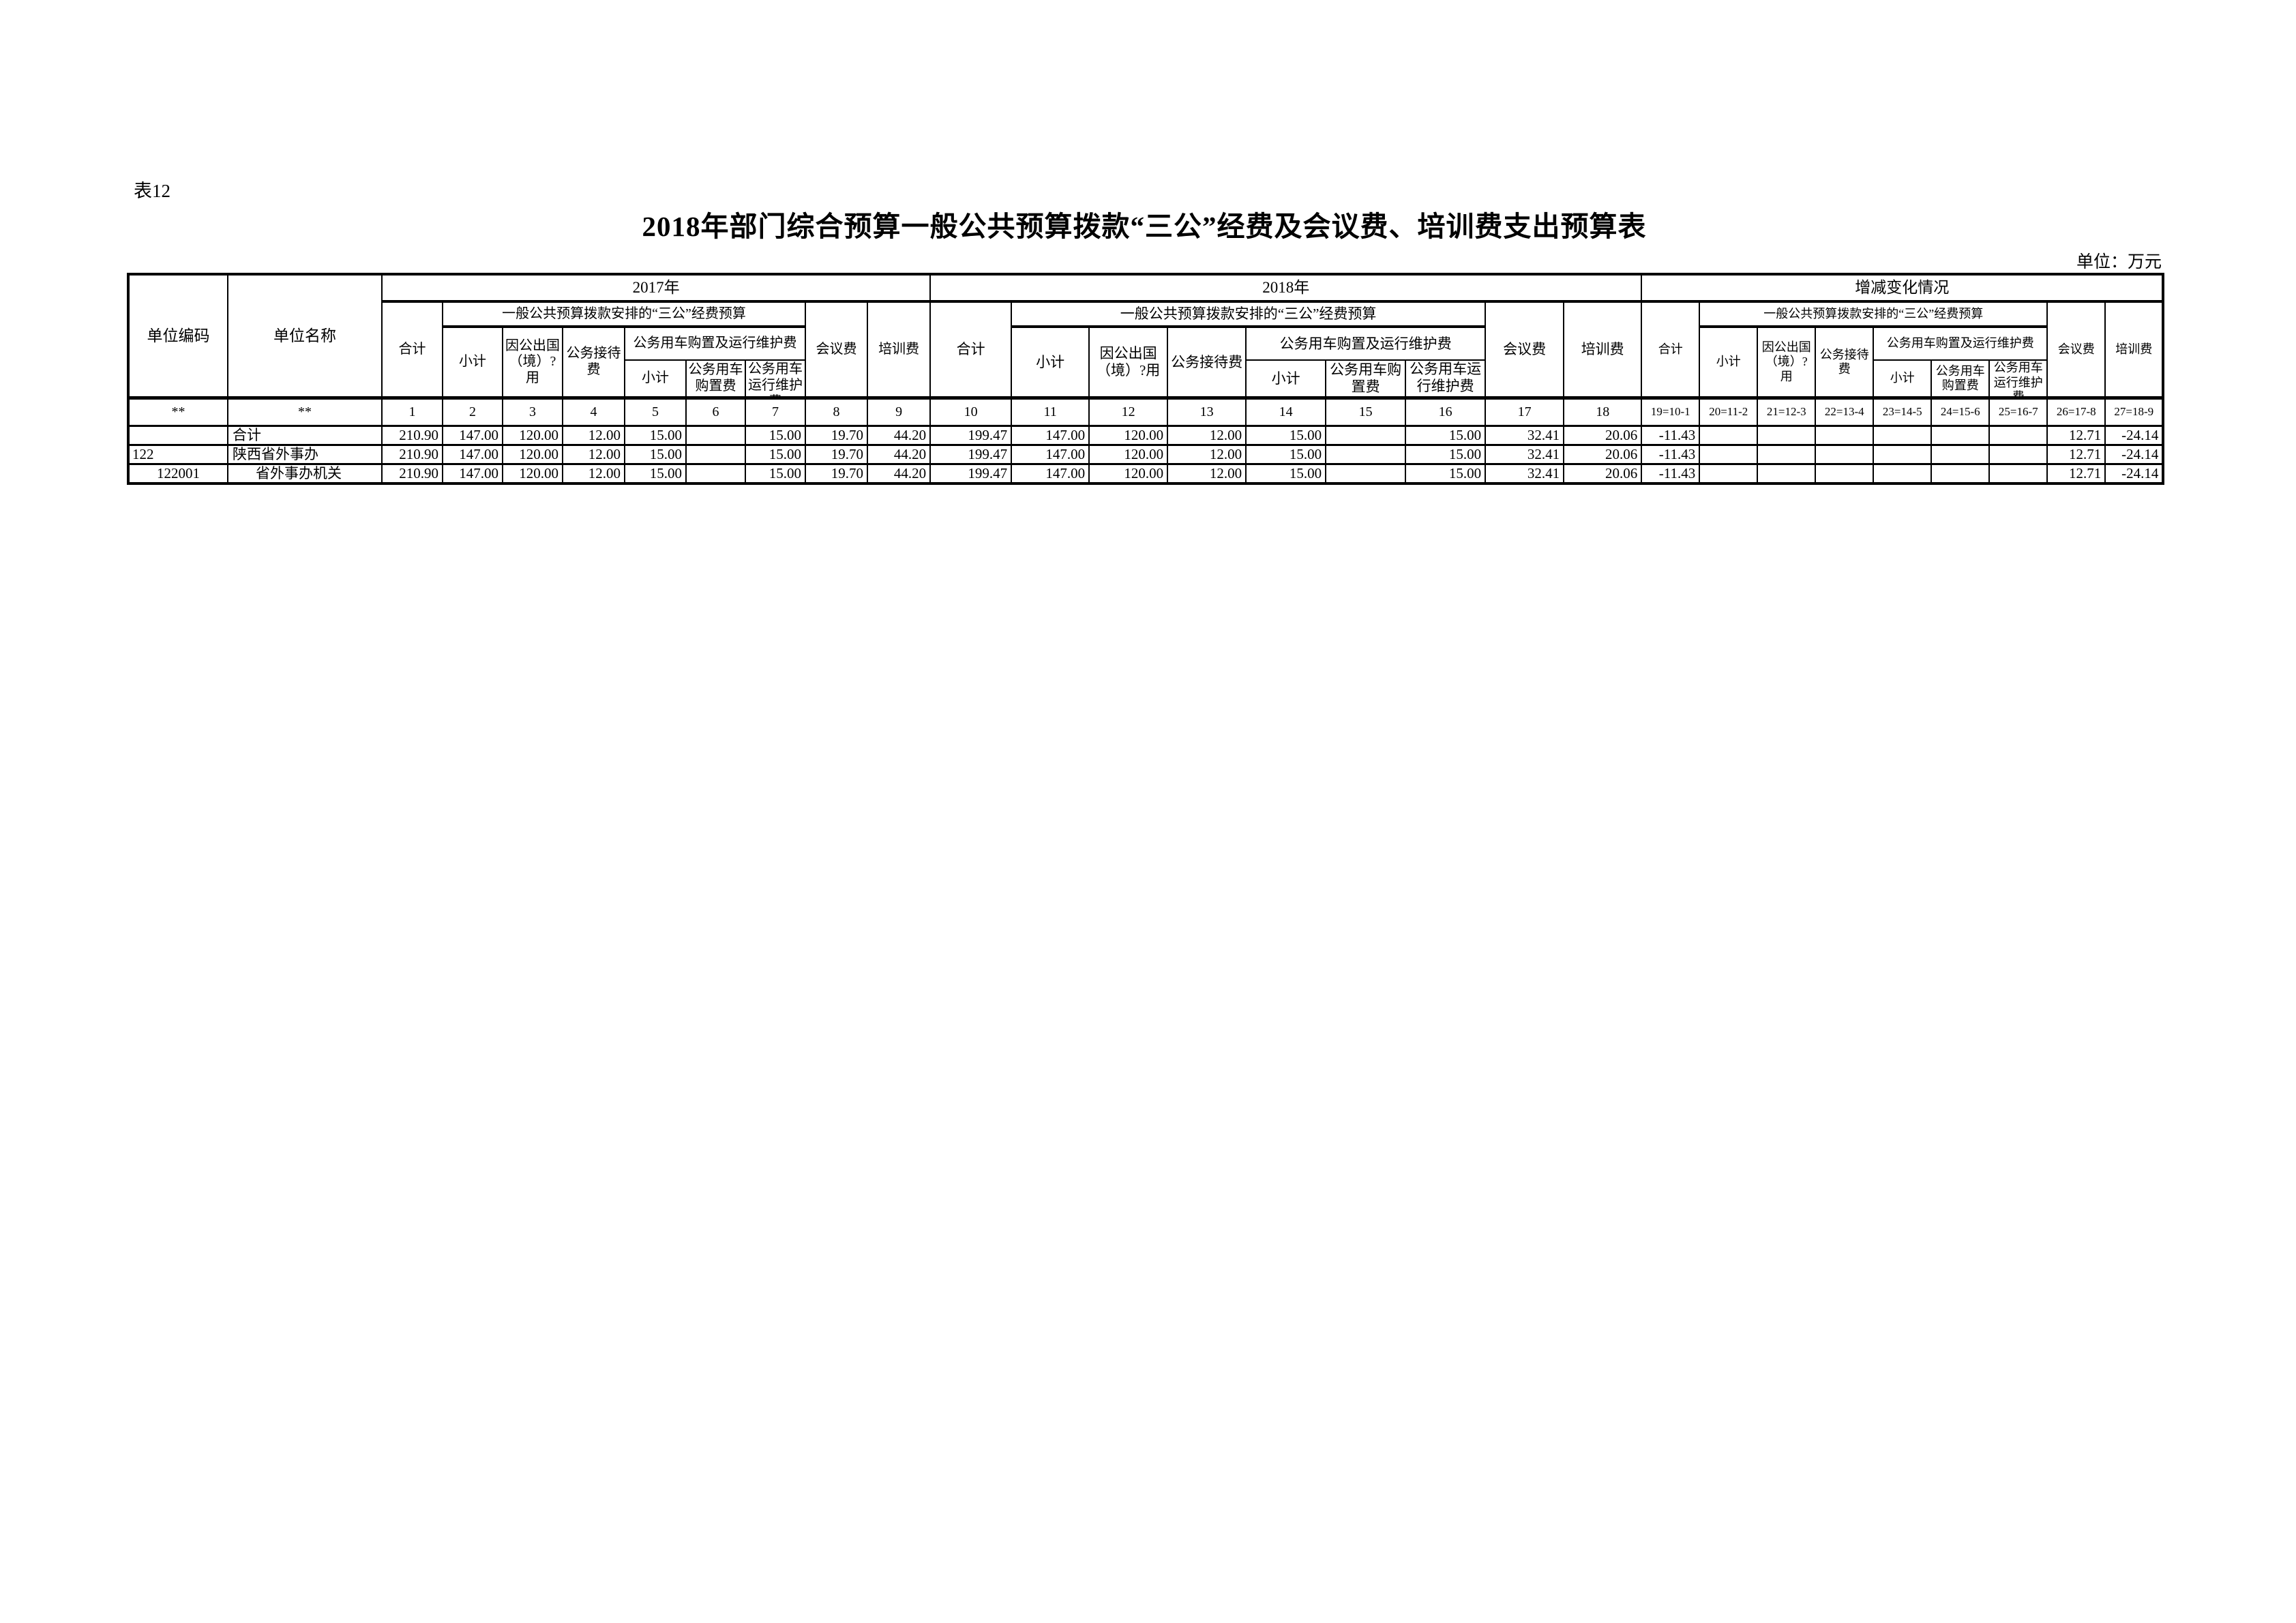 The image size is (2296, 1623). I want to click on column-number: 2, so click(473, 411).